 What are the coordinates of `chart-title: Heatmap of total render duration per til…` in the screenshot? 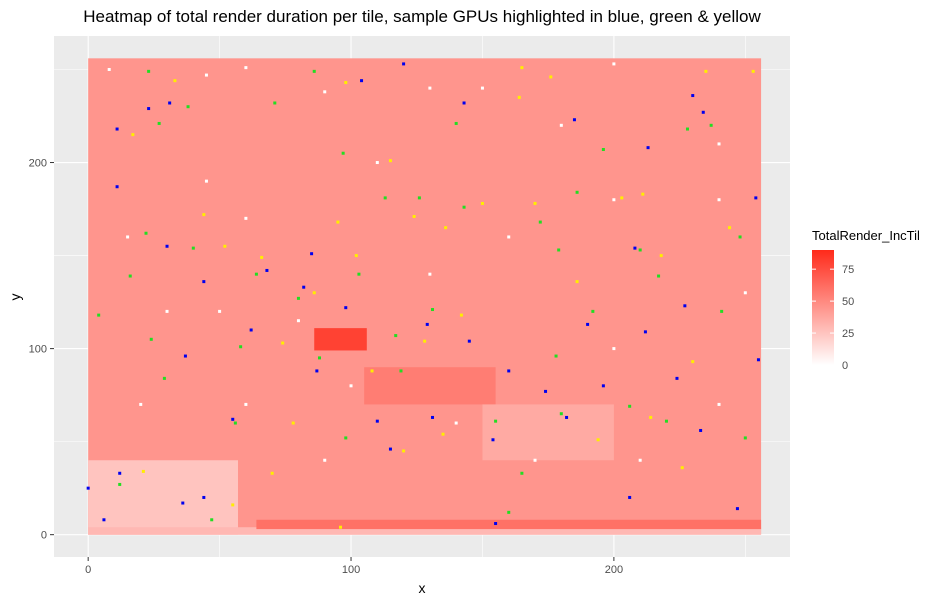 It's located at (422, 16).